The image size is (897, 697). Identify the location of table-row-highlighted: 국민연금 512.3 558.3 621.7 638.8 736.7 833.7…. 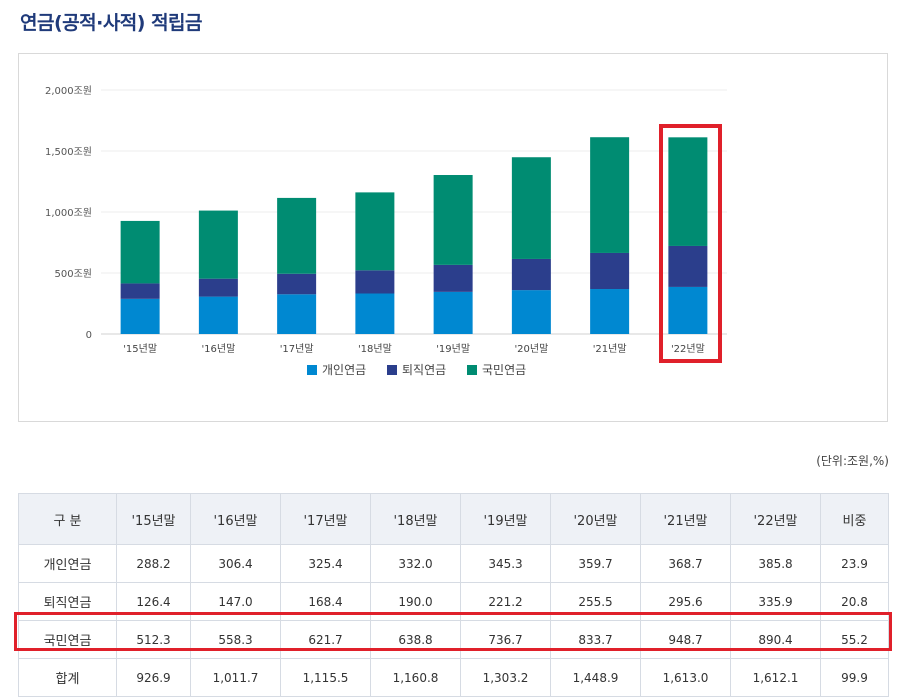
(453, 639).